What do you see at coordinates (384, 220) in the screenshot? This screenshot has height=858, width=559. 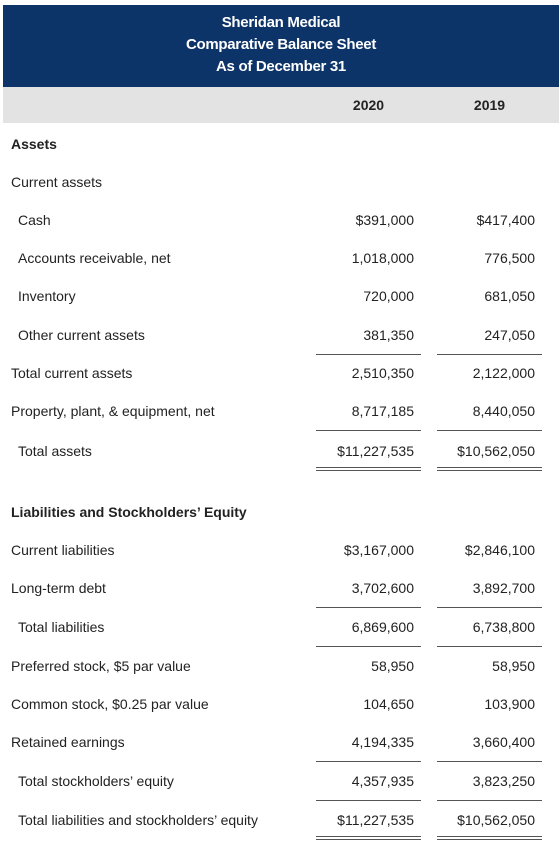 I see `cell-value: $391,000` at bounding box center [384, 220].